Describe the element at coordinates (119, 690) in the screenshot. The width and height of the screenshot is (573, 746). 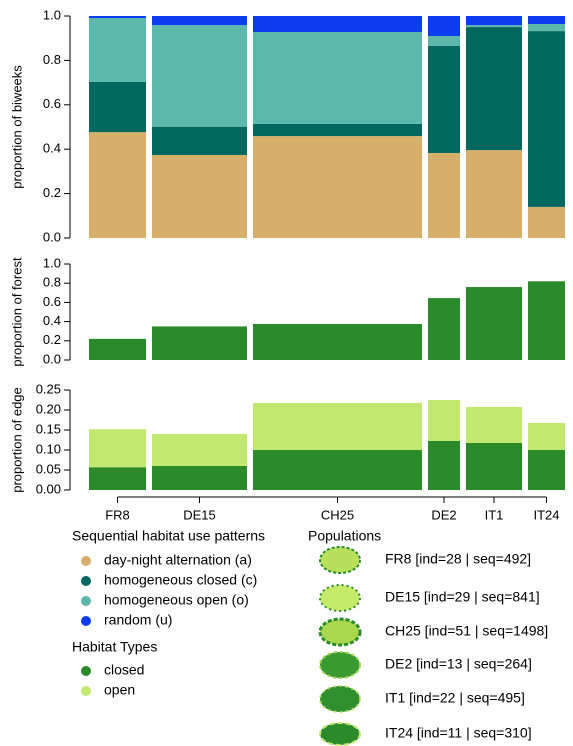
I see `legend-label: open` at that location.